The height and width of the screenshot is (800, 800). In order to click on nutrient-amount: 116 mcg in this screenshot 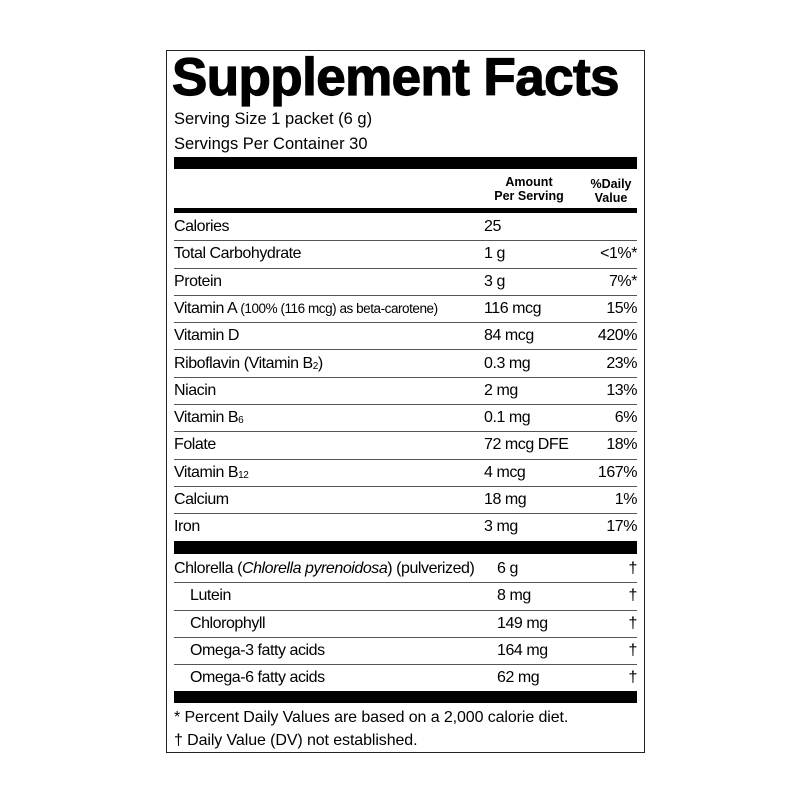, I will do `click(513, 308)`.